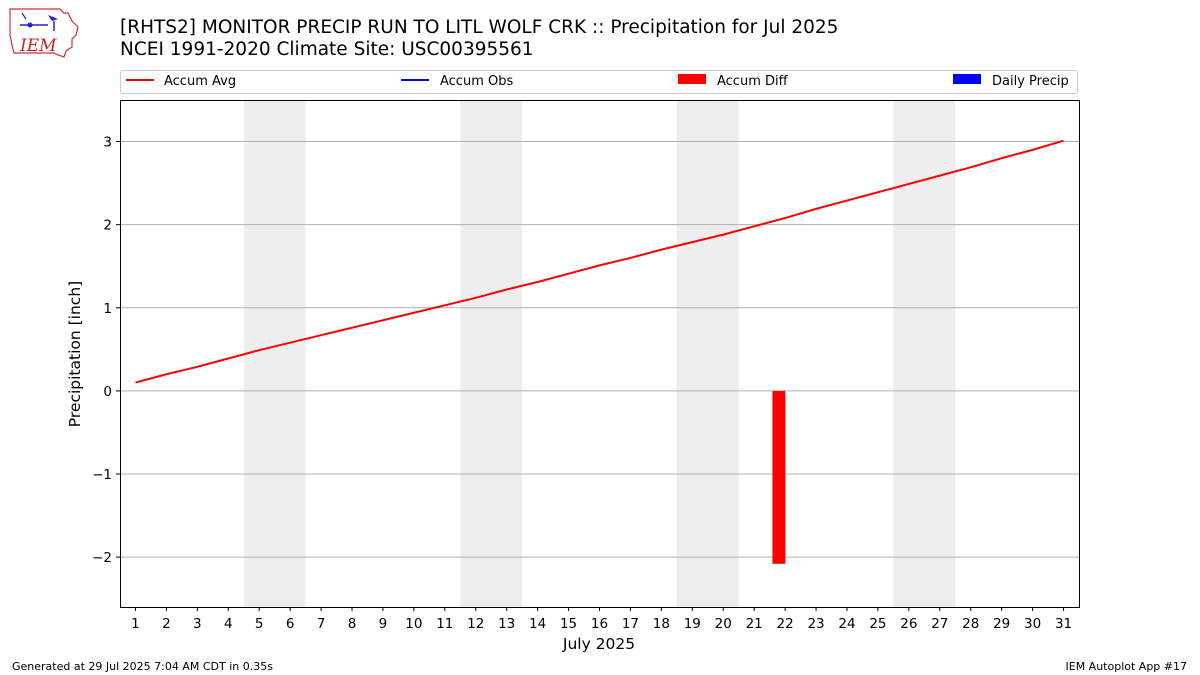 This screenshot has width=1200, height=675. Describe the element at coordinates (102, 558) in the screenshot. I see `y-tick-label-0: −2` at that location.